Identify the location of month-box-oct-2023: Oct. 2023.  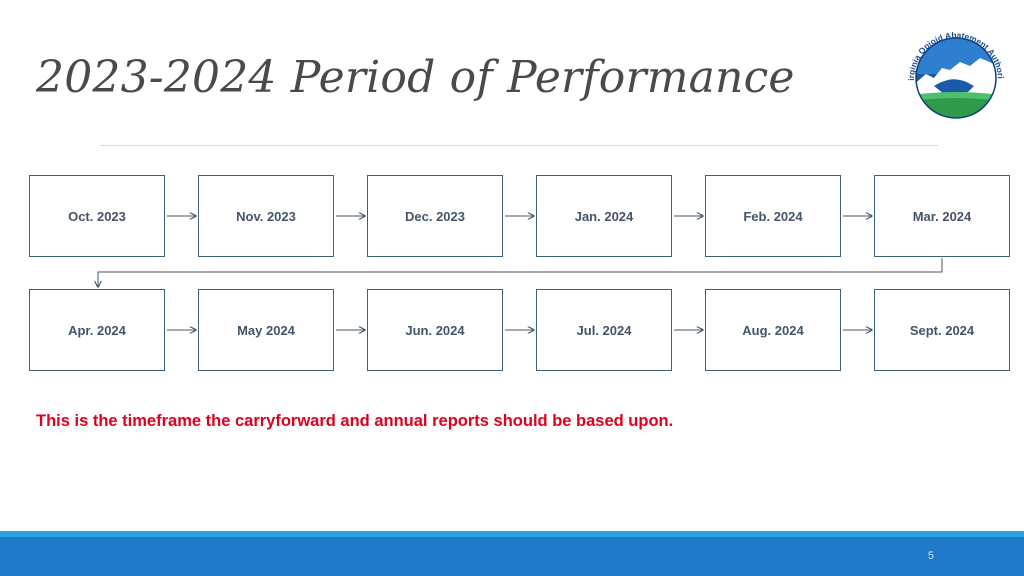
(97, 216).